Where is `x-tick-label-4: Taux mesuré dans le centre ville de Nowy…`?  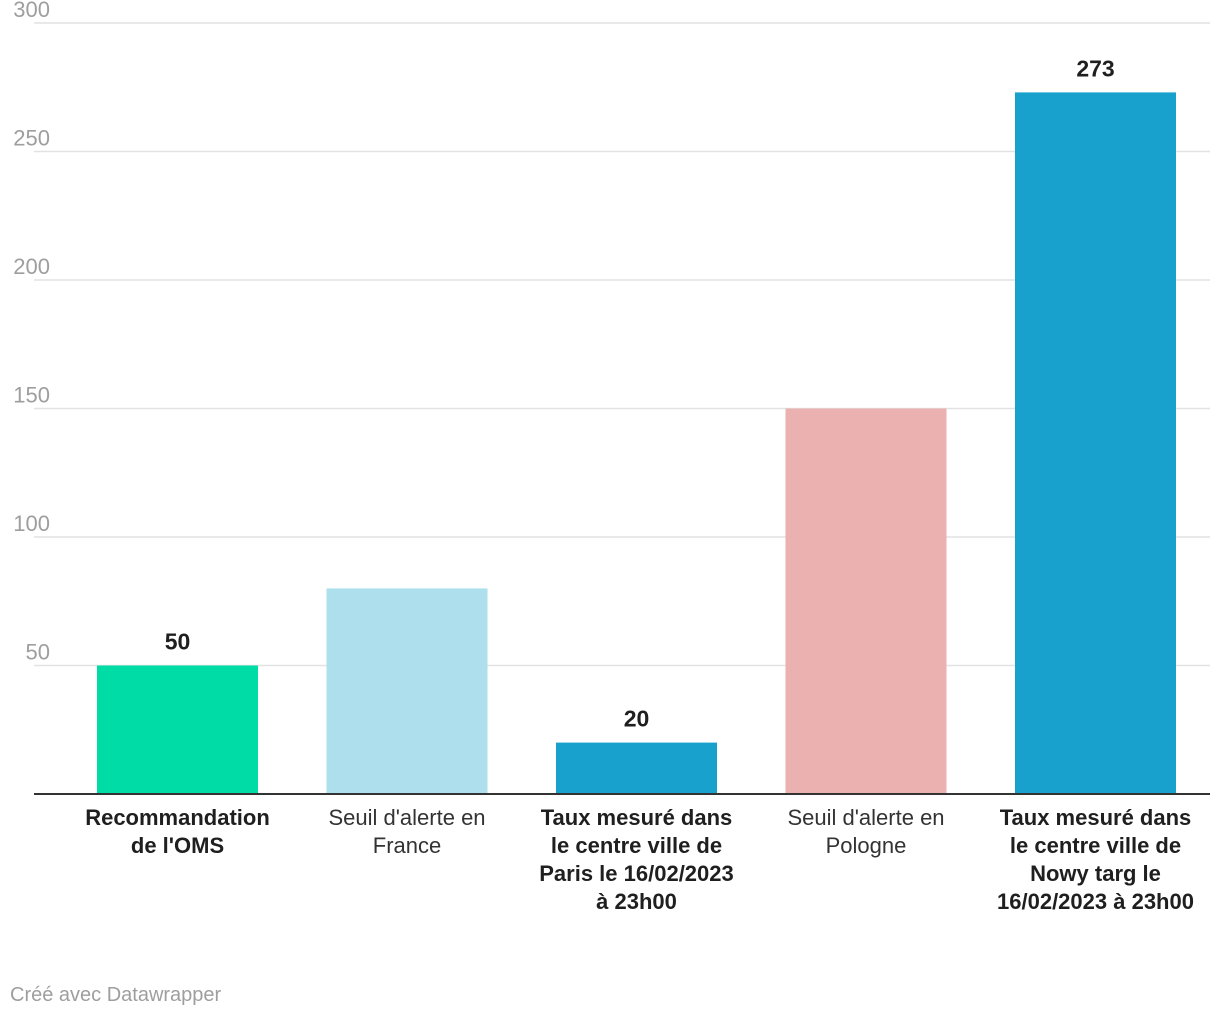 x-tick-label-4: Taux mesuré dans le centre ville de Nowy… is located at coordinates (1095, 859).